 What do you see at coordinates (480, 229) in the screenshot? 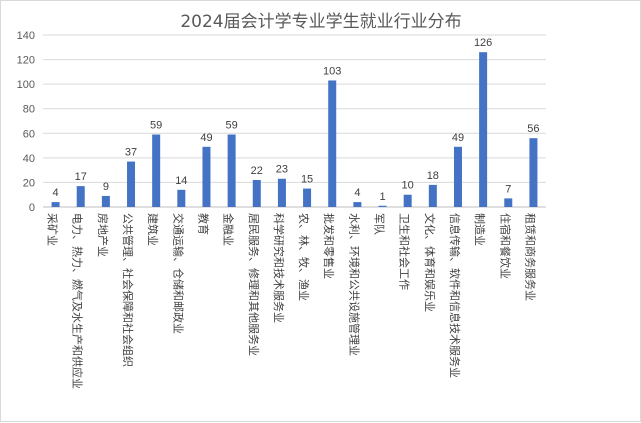
I see `category-label: 制造业` at bounding box center [480, 229].